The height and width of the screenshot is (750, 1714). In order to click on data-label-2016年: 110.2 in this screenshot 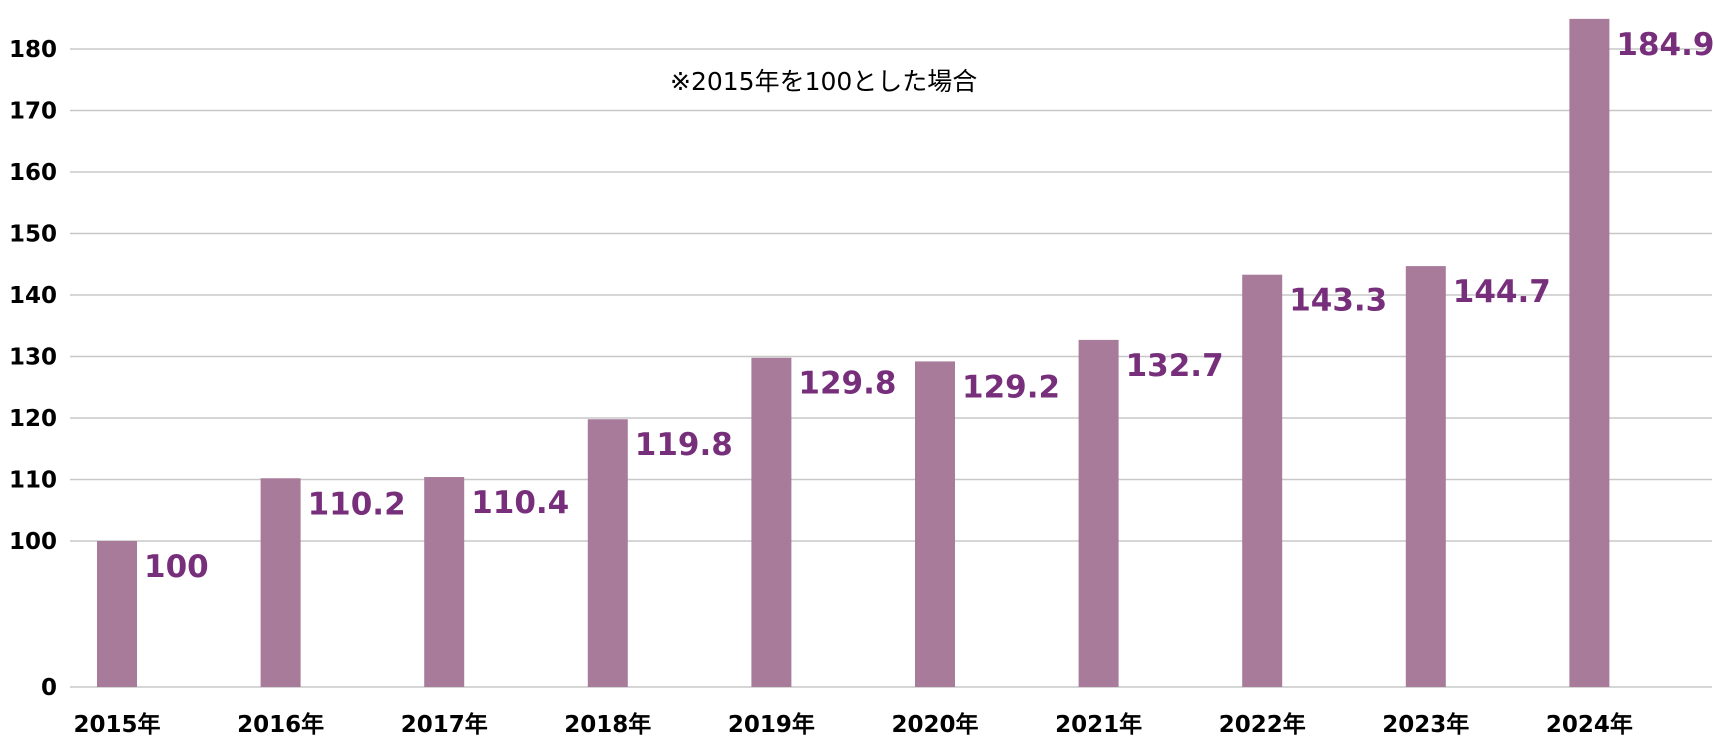, I will do `click(357, 504)`.